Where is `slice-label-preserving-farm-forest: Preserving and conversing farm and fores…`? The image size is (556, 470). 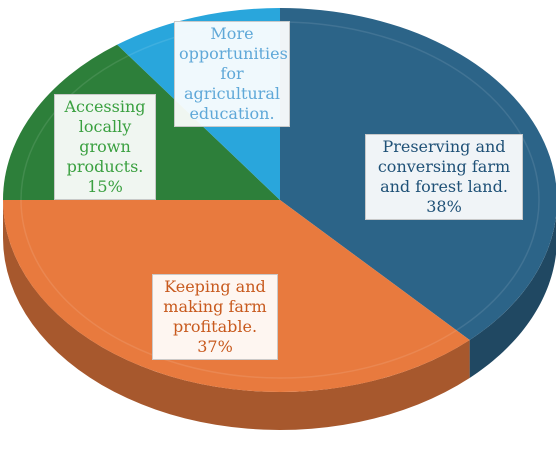
slice-label-preserving-farm-forest: Preserving and conversing farm and fores… is located at coordinates (444, 177).